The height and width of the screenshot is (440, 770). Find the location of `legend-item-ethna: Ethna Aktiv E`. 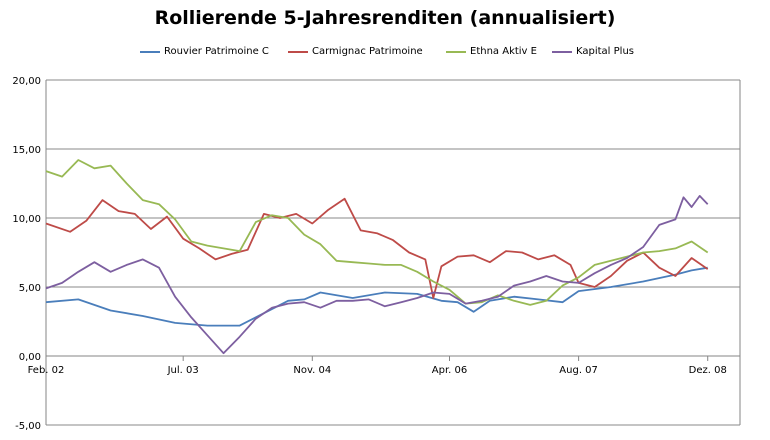

legend-item-ethna: Ethna Aktiv E is located at coordinates (491, 51).